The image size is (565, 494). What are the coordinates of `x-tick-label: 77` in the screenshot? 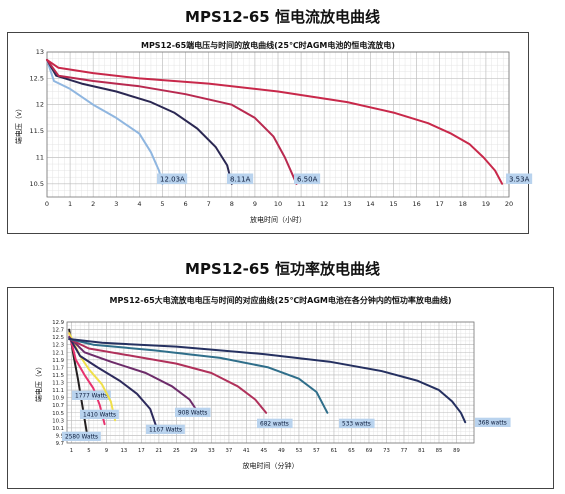 It's located at (404, 451).